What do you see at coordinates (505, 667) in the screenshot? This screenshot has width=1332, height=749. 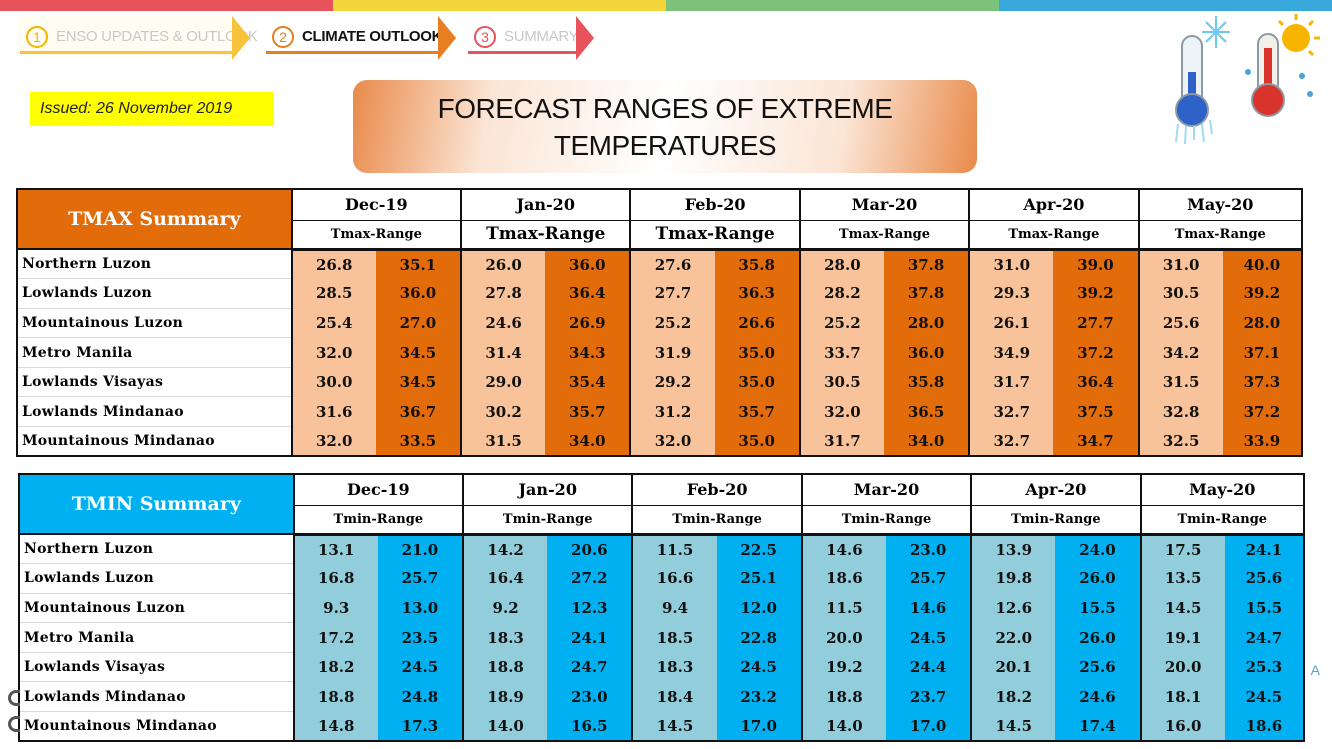 I see `range-min-cell: 18.8` at bounding box center [505, 667].